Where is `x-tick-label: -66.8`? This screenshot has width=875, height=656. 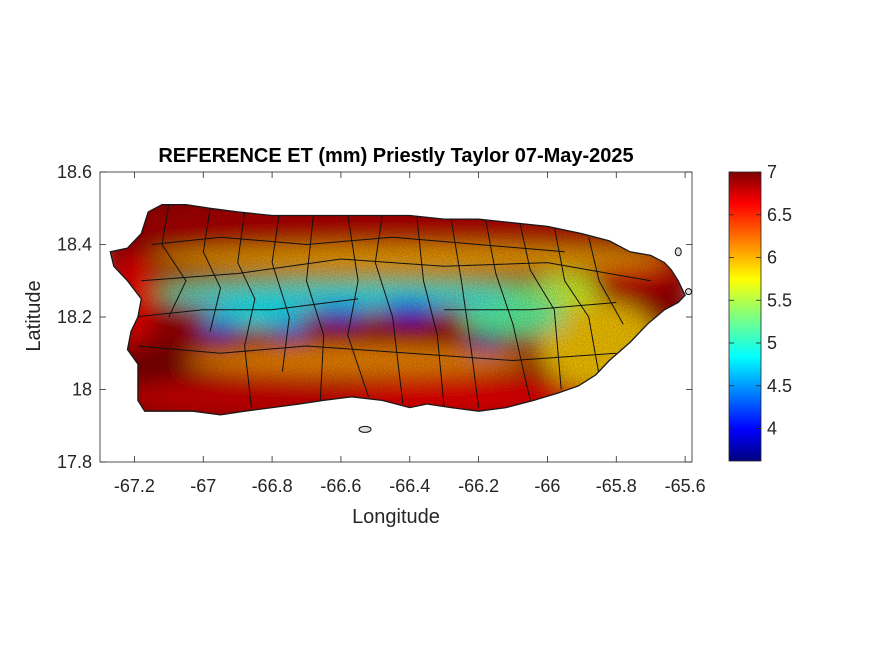 x-tick-label: -66.8 is located at coordinates (272, 486).